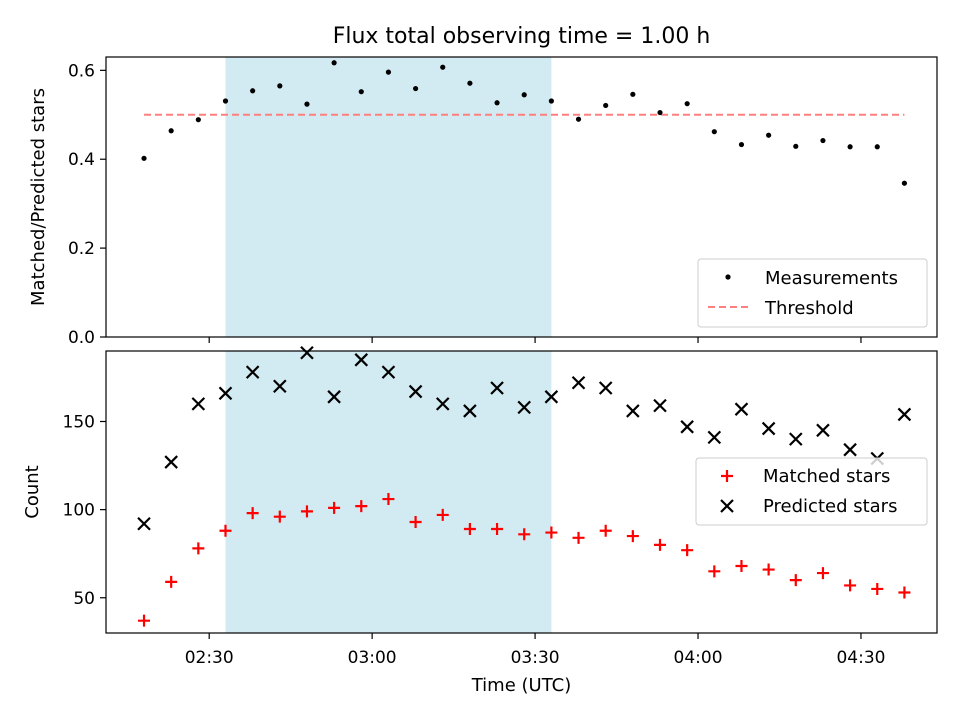  What do you see at coordinates (79, 511) in the screenshot?
I see `bottom-y-tick-label: 100` at bounding box center [79, 511].